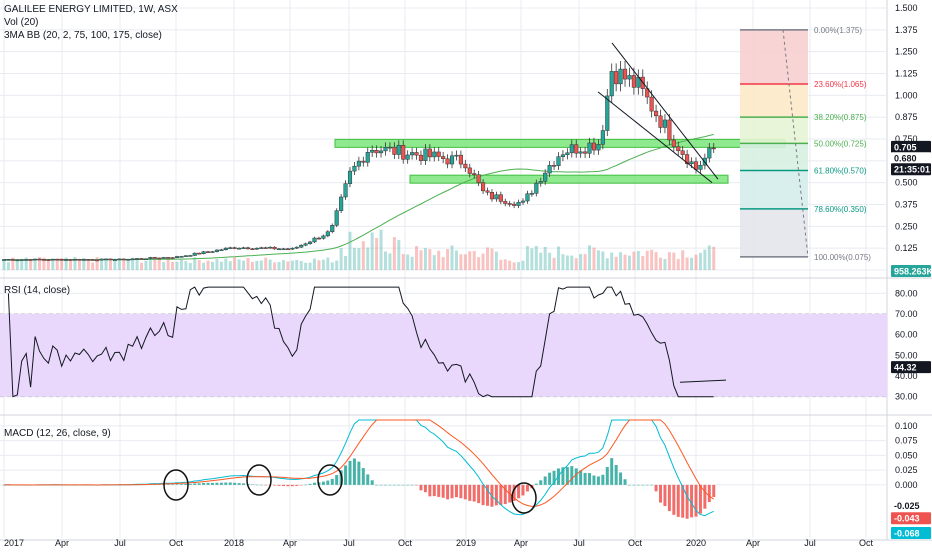 The height and width of the screenshot is (555, 932). What do you see at coordinates (840, 117) in the screenshot?
I see `fib-level-label: 38.20%(0.875)` at bounding box center [840, 117].